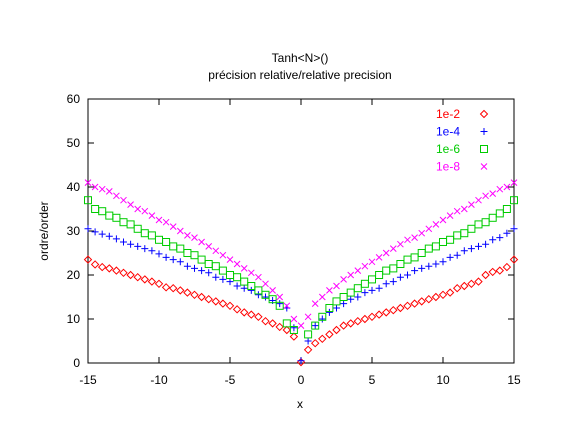 The image size is (572, 447). Describe the element at coordinates (74, 99) in the screenshot. I see `y-tick-label: 60` at that location.